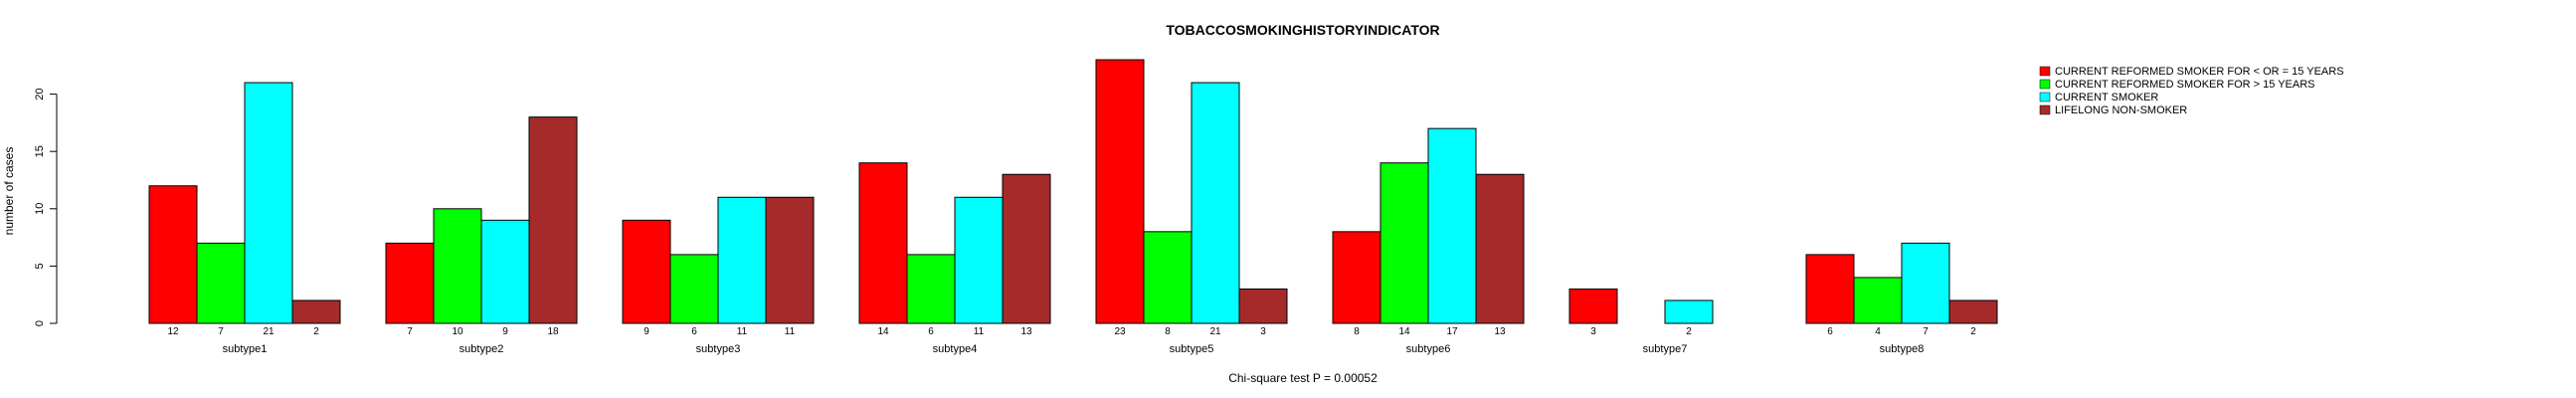  I want to click on legend-item: CURRENT SMOKER, so click(2098, 97).